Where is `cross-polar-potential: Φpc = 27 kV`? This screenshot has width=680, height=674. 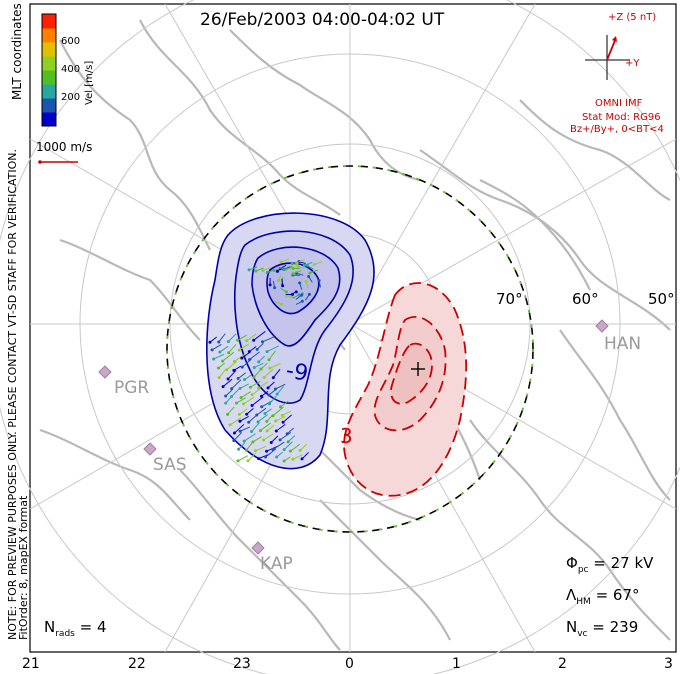 cross-polar-potential: Φpc = 27 kV is located at coordinates (610, 564).